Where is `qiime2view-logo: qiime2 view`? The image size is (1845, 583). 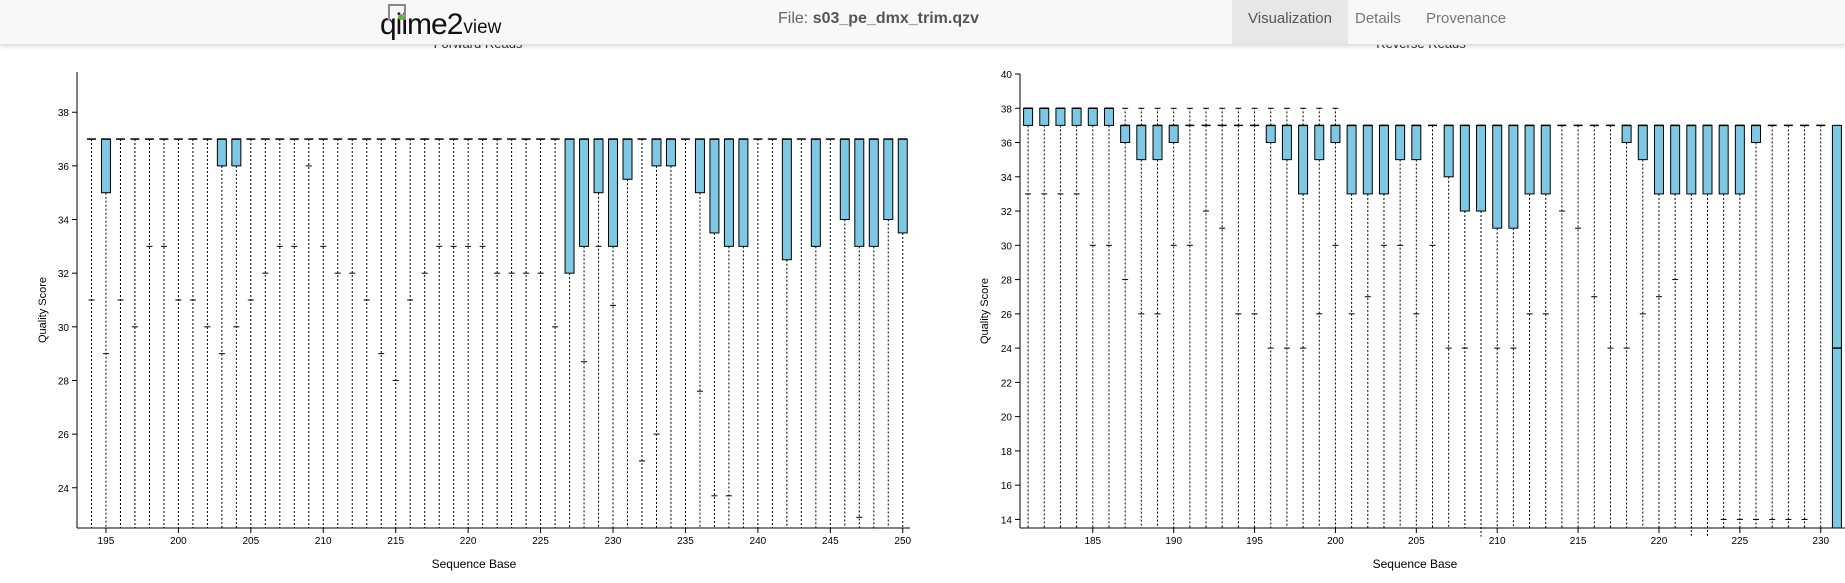 qiime2view-logo: qiime2 view is located at coordinates (440, 22).